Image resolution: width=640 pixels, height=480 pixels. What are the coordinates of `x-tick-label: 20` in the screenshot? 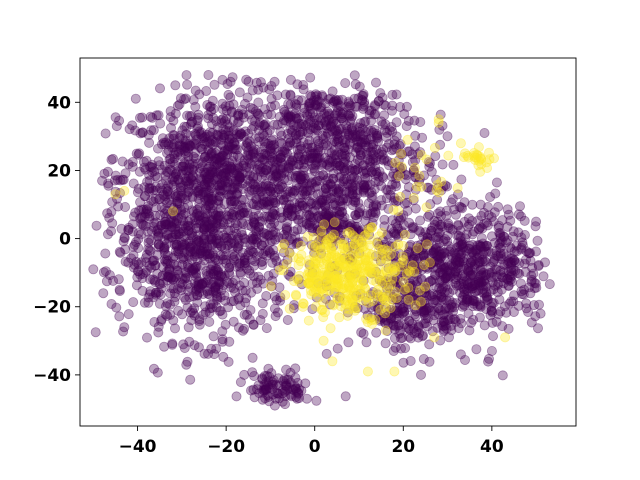 It's located at (403, 447).